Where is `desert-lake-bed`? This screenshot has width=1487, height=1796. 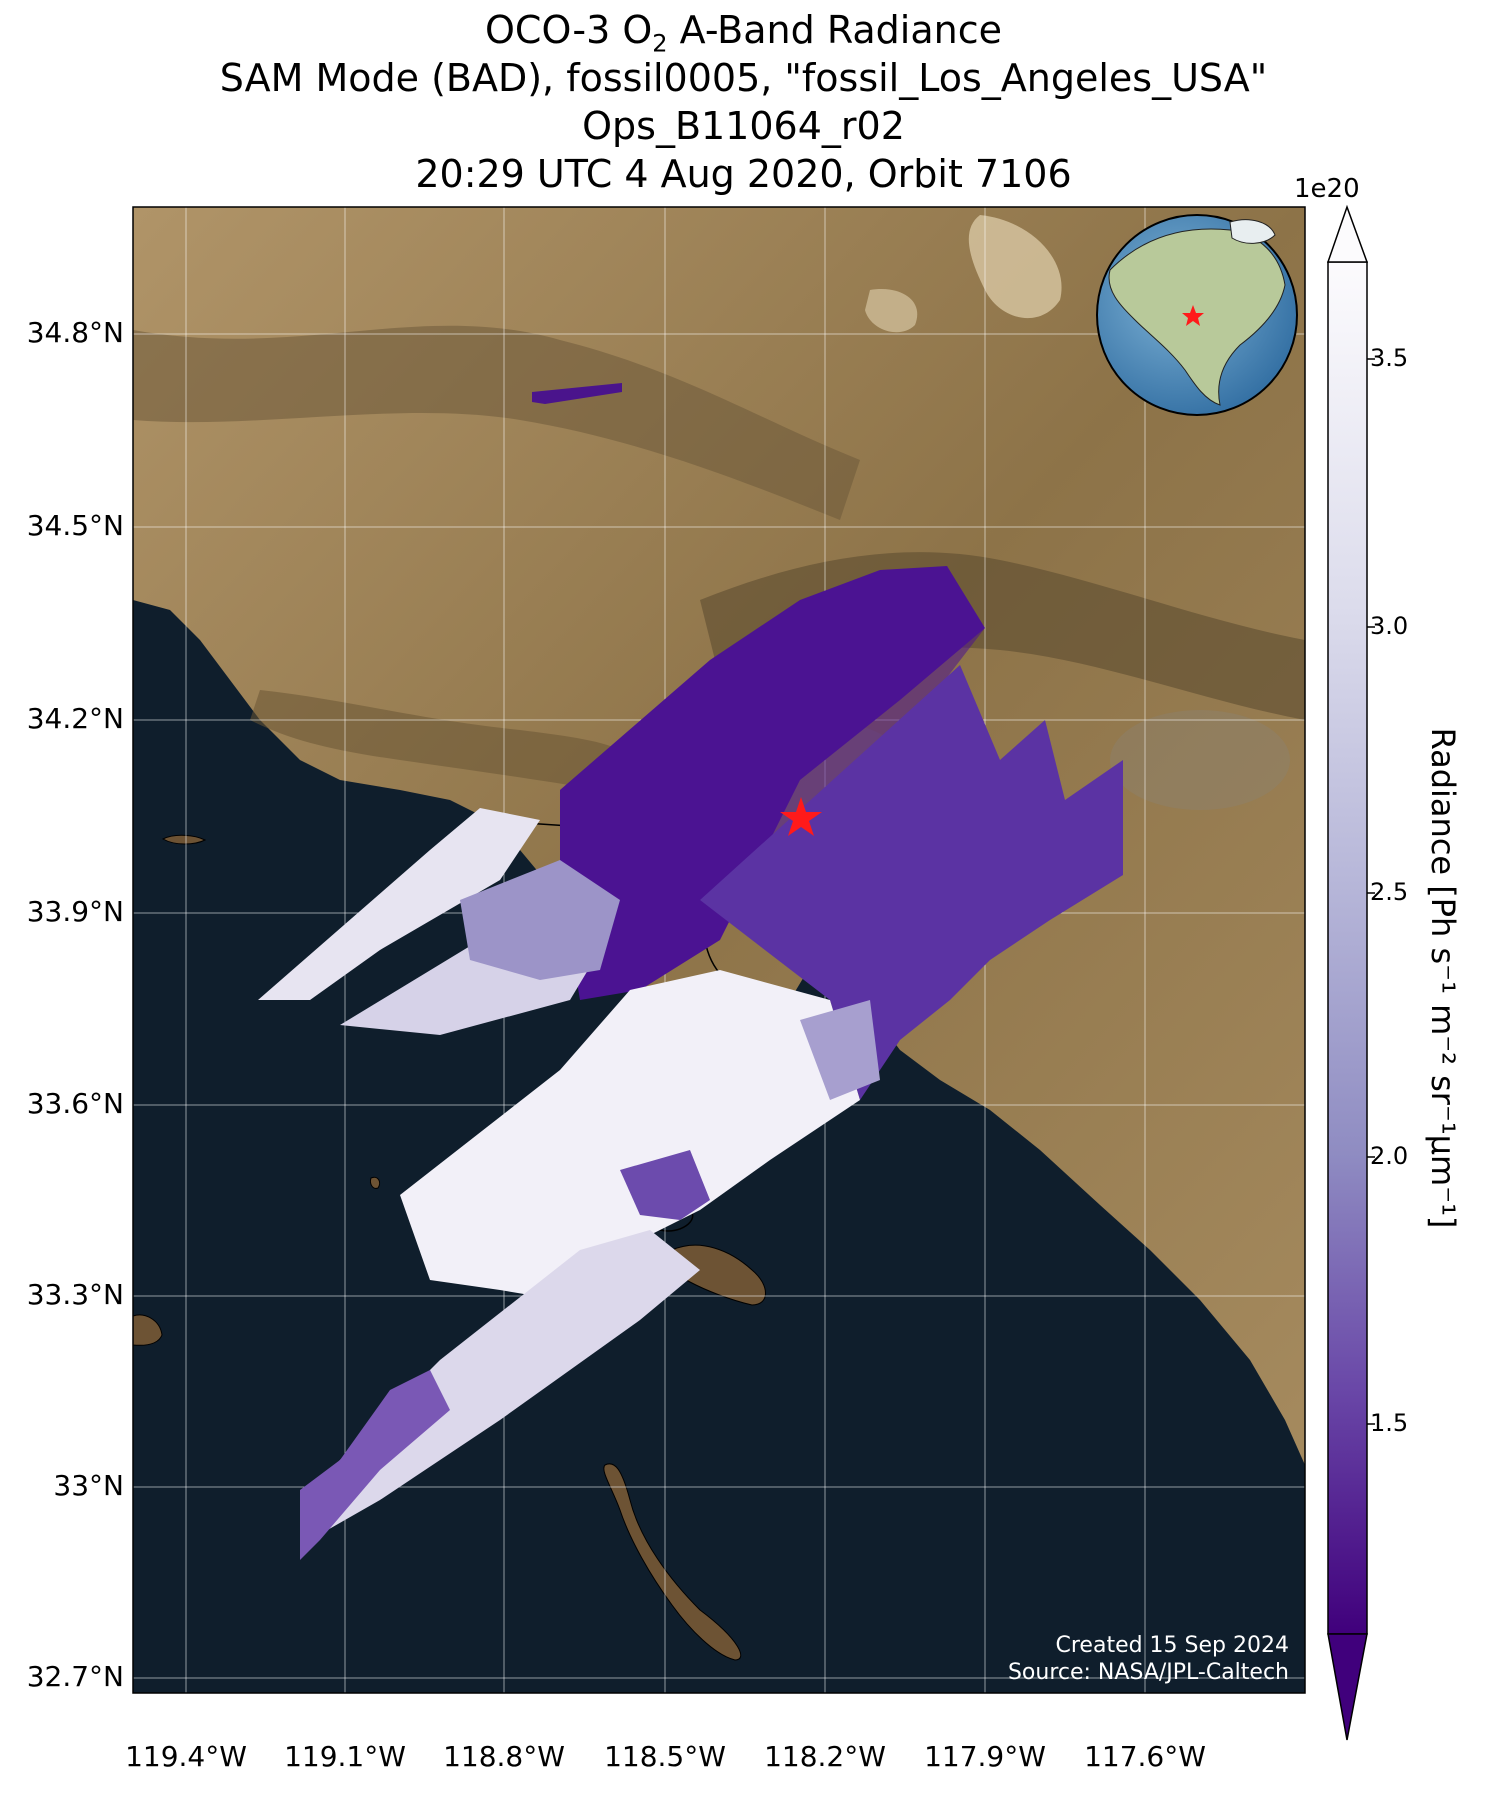 desert-lake-bed is located at coordinates (1015, 267).